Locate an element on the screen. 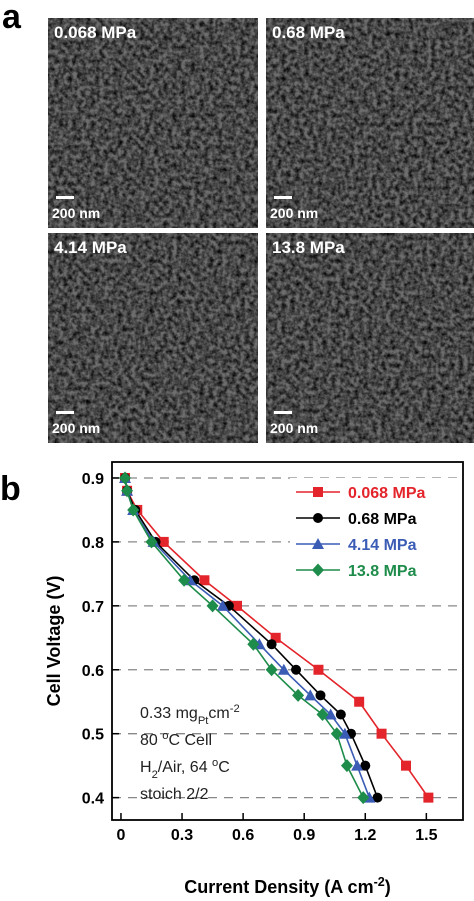 This screenshot has width=474, height=901. x-axis-label: Current Density (A cm-2) is located at coordinates (287, 886).